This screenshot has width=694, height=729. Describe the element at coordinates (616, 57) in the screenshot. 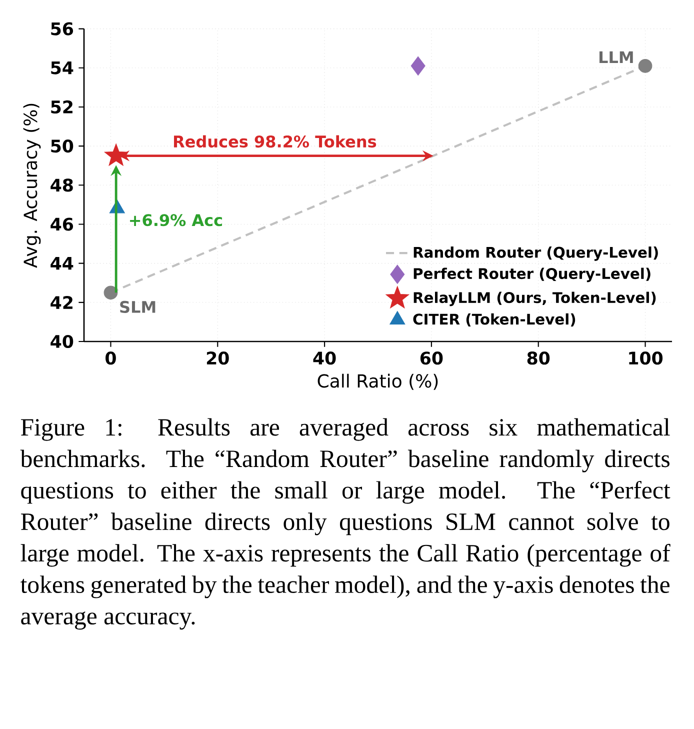

I see `annotation: LLM` at that location.